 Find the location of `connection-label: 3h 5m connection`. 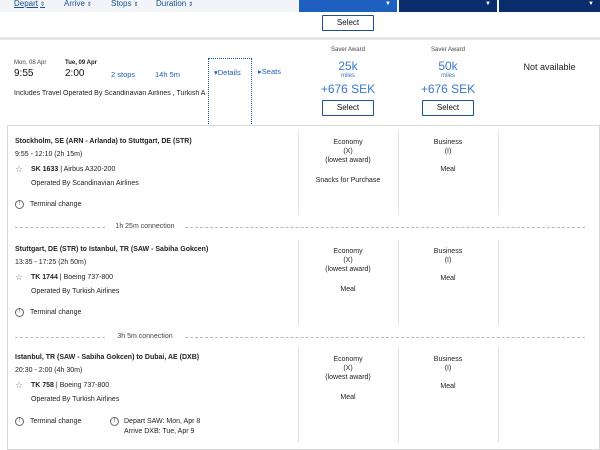

connection-label: 3h 5m connection is located at coordinates (145, 336).